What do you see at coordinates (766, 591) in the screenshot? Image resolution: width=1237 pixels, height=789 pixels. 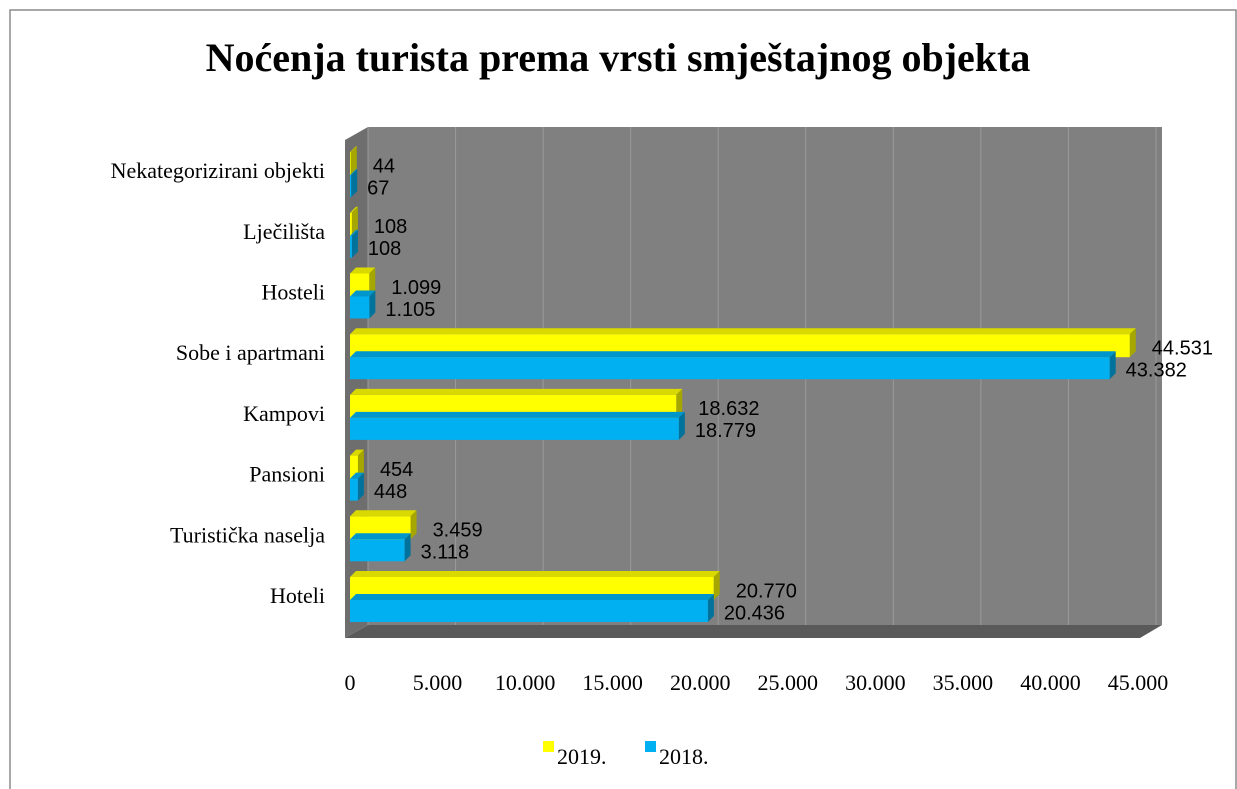 I see `data-label: 20.770` at bounding box center [766, 591].